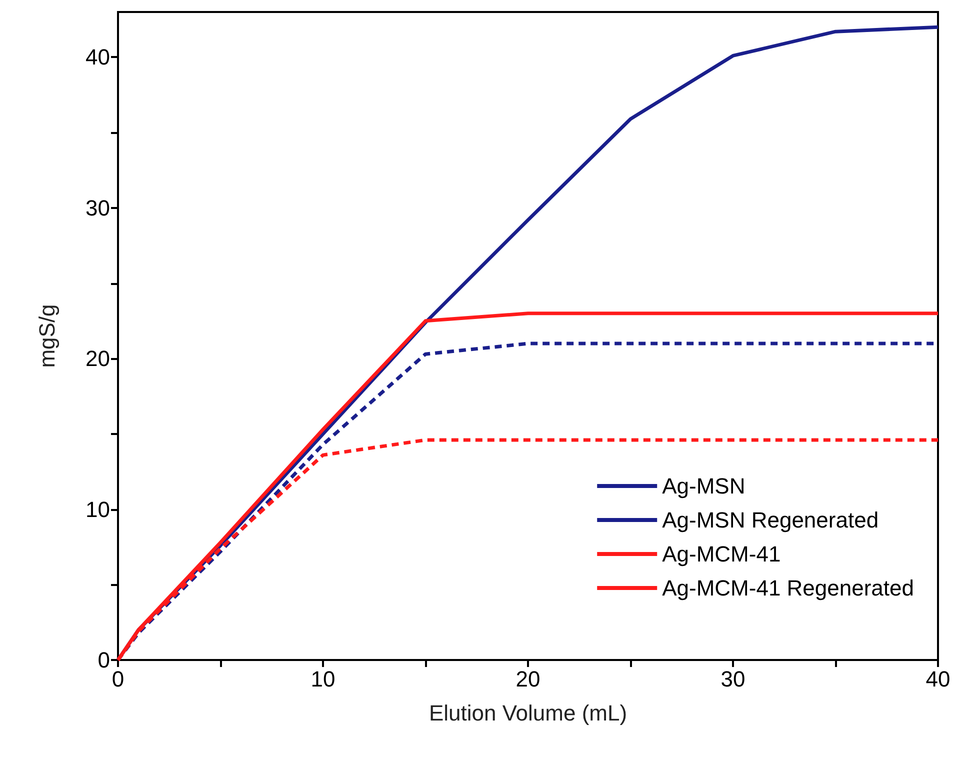 The height and width of the screenshot is (761, 959). I want to click on legend-label: Ag-MSN, so click(704, 486).